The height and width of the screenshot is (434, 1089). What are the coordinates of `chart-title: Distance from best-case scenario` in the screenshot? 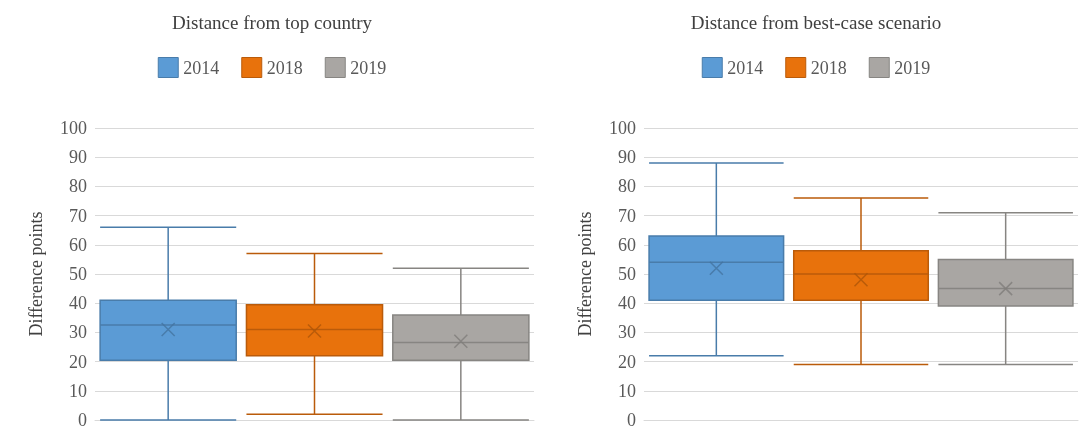 It's located at (816, 22).